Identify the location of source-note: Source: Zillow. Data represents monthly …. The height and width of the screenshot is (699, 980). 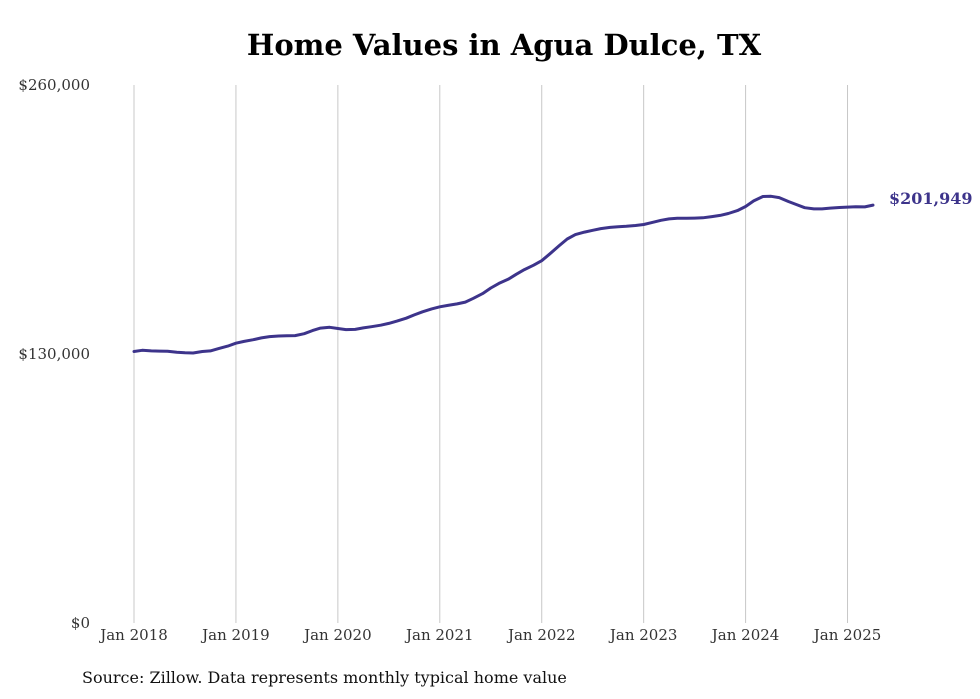
(324, 677).